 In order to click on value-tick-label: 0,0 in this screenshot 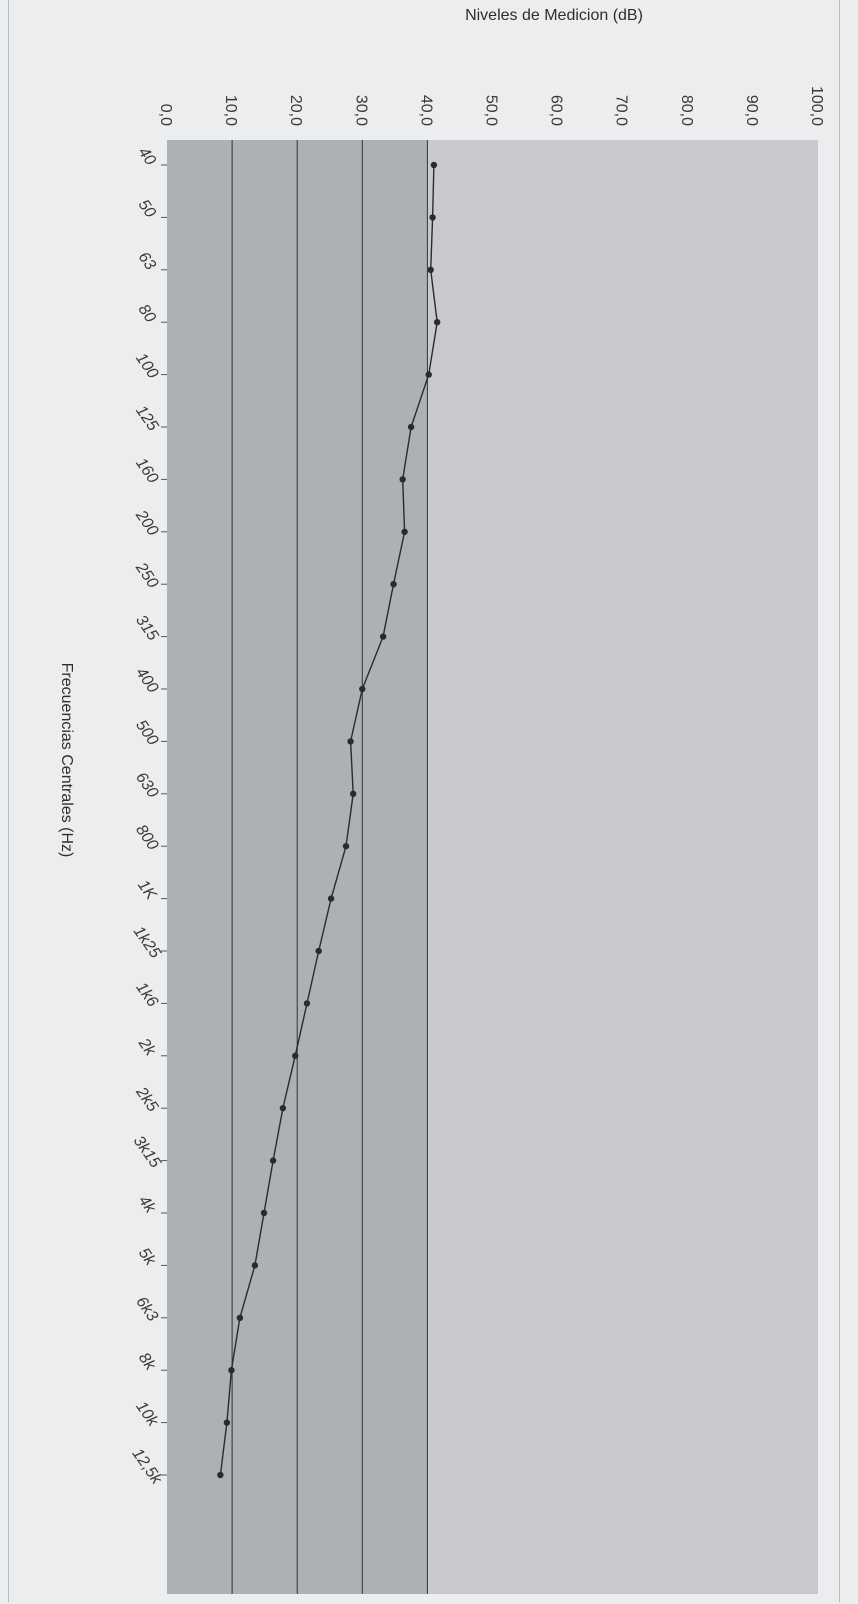, I will do `click(165, 115)`.